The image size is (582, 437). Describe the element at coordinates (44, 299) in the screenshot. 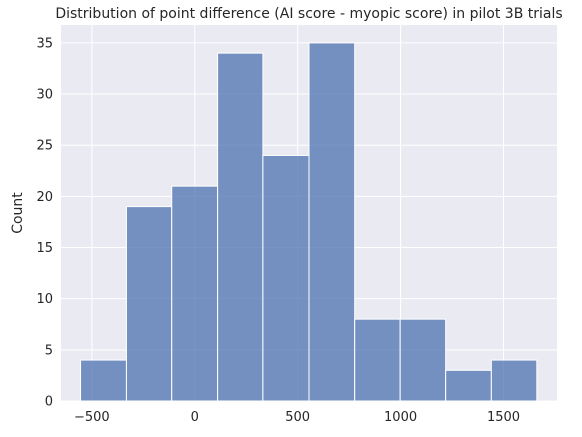

I see `y-tick-label: 10` at that location.